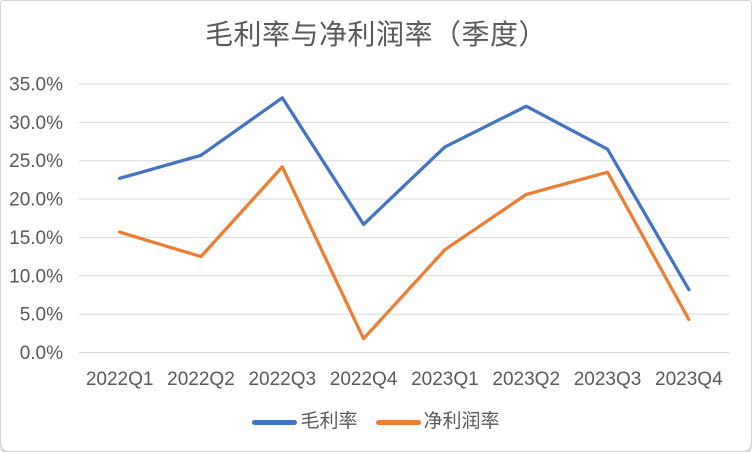 The image size is (752, 452). Describe the element at coordinates (120, 379) in the screenshot. I see `x-axis-tick-label: 2022Q1` at that location.